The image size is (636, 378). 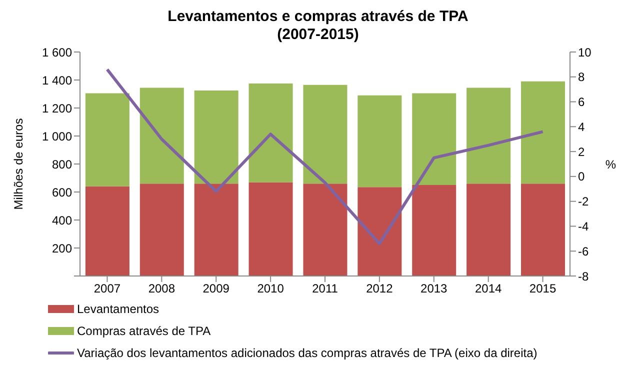 I want to click on y-axis-title: Milhões de euros, so click(x=18, y=164).